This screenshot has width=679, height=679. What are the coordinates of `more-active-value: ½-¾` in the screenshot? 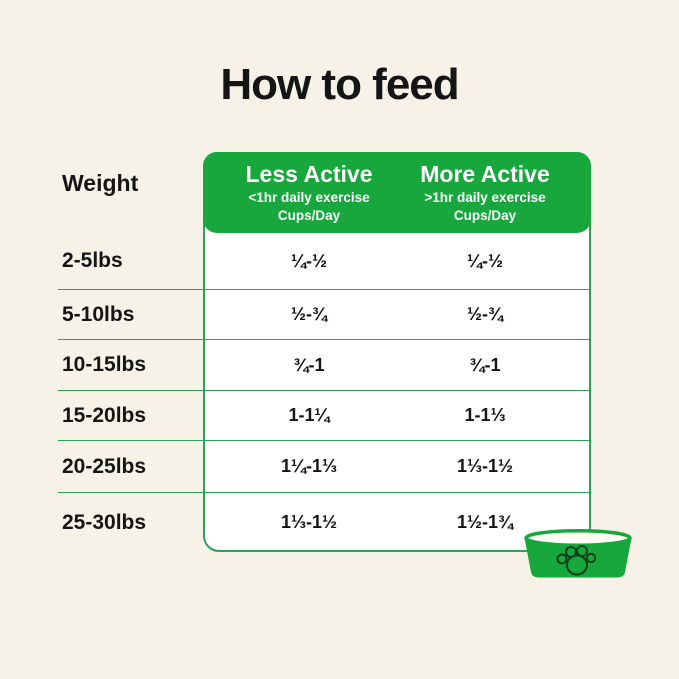 It's located at (494, 315).